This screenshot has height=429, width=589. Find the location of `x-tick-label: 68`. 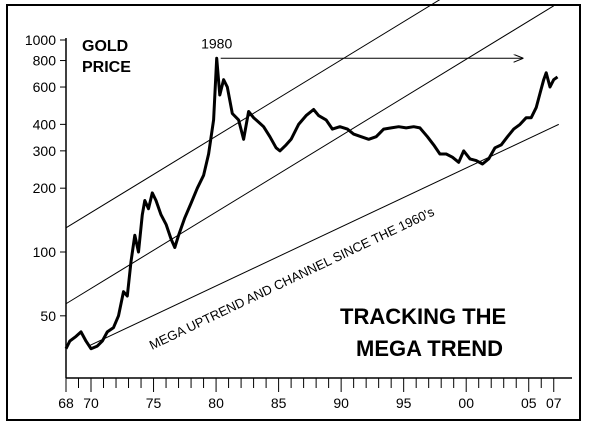

x-tick-label: 68 is located at coordinates (66, 403).